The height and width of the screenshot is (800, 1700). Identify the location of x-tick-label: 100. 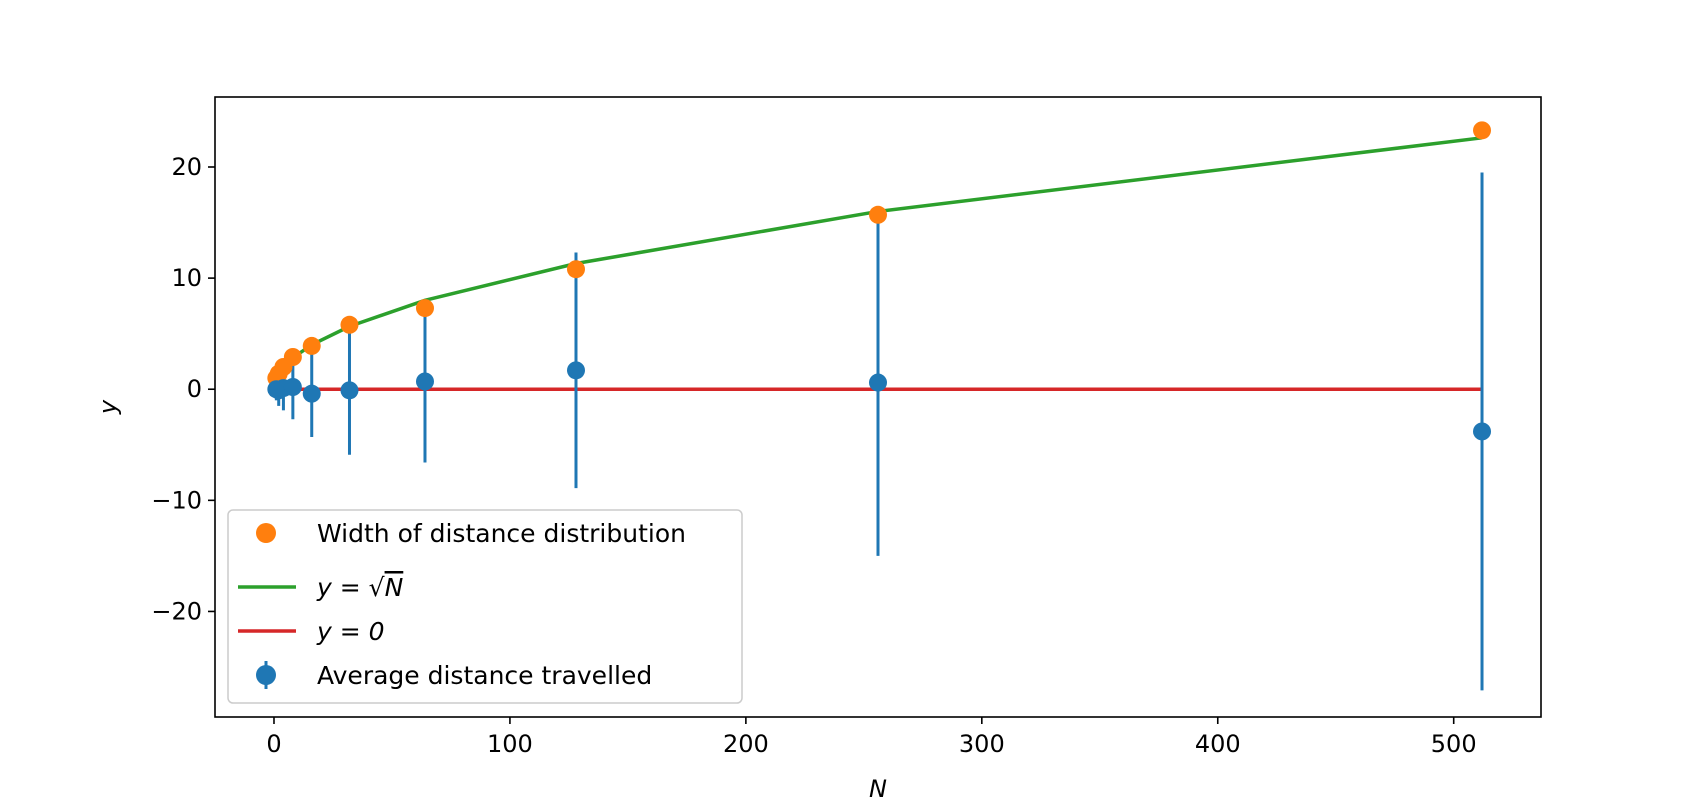
(510, 744).